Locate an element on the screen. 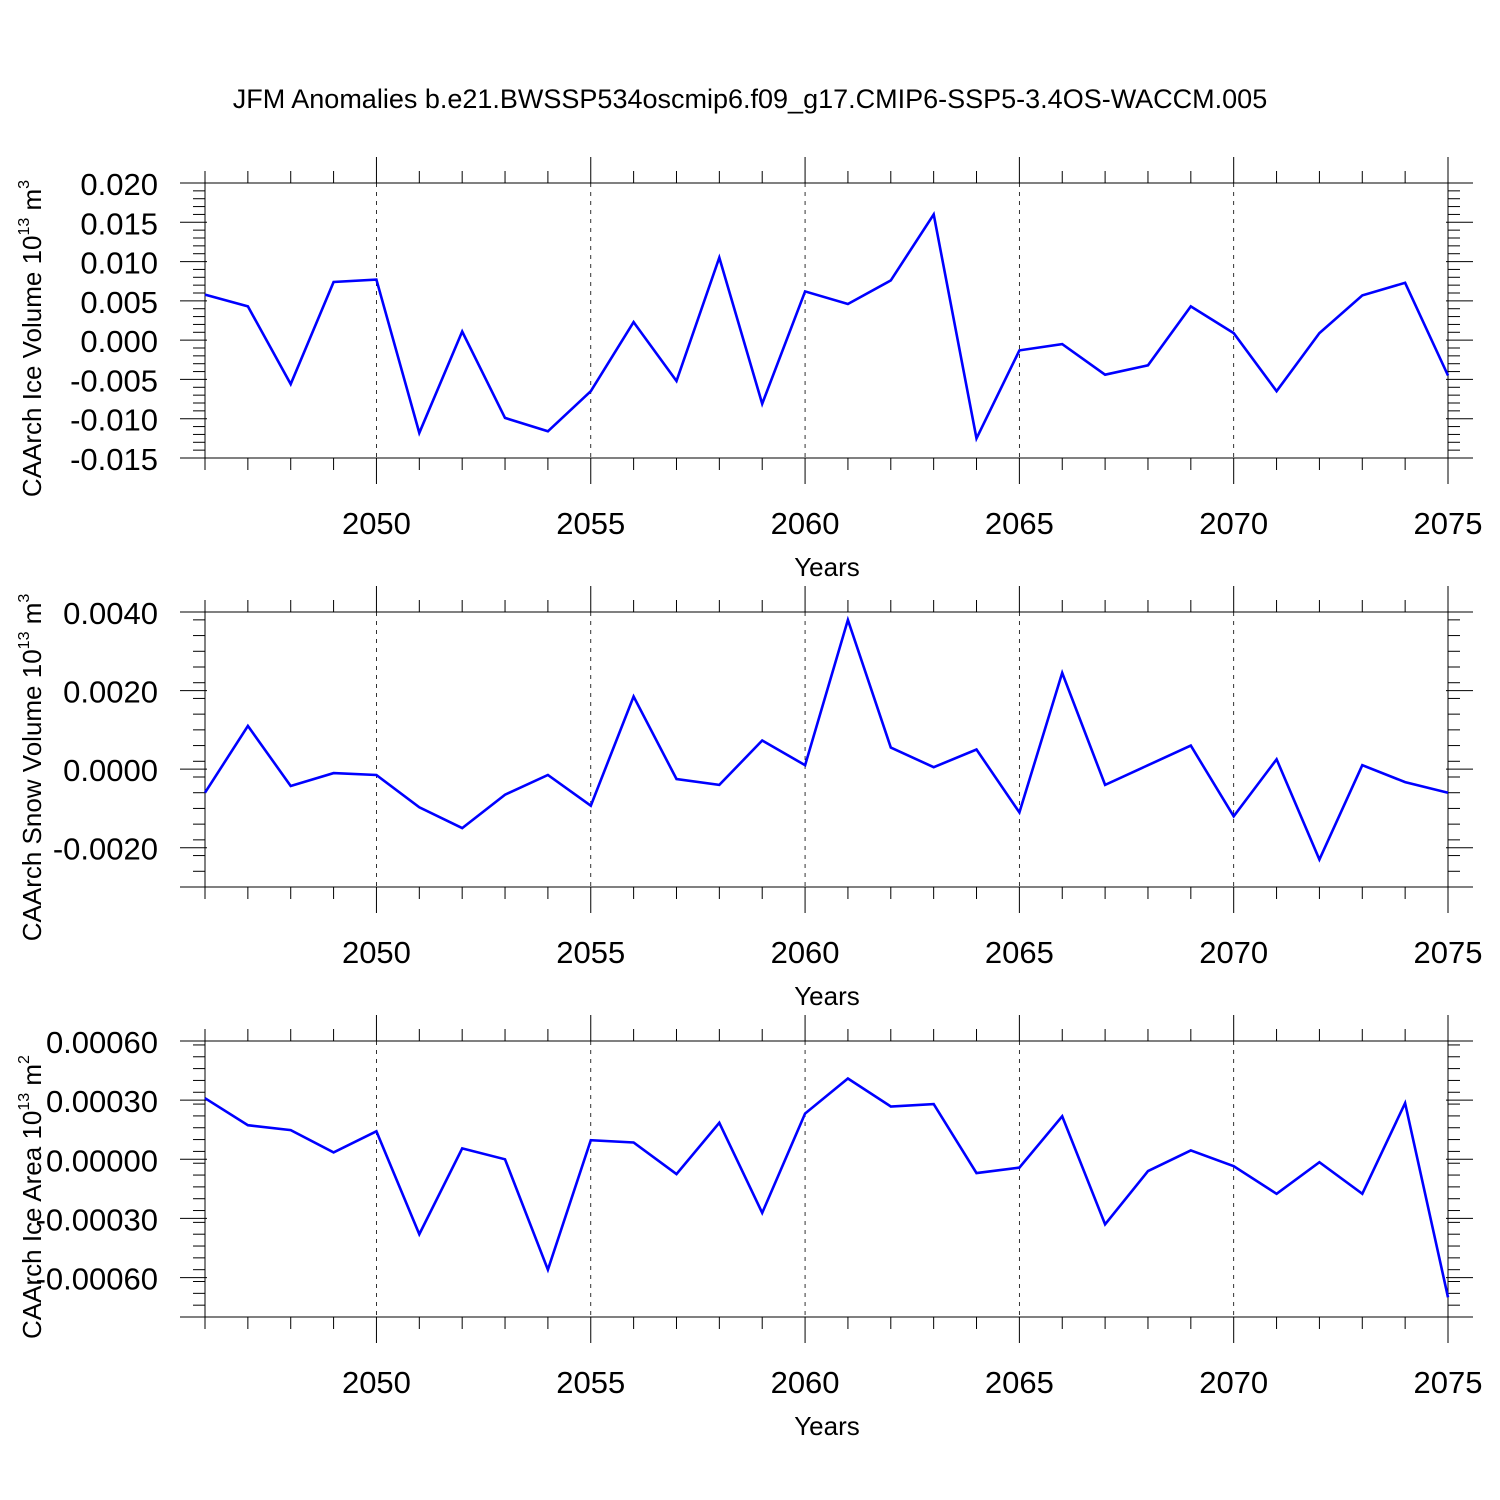  y-axis-label: CAArch Snow Volume 1013 m3 is located at coordinates (31, 768).